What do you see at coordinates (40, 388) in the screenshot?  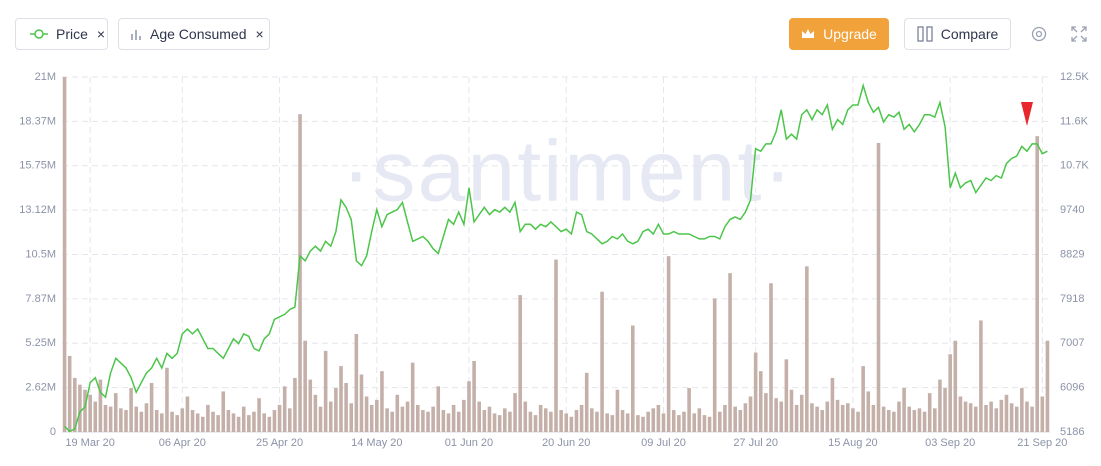 I see `y-tick-label: 2.62M` at bounding box center [40, 388].